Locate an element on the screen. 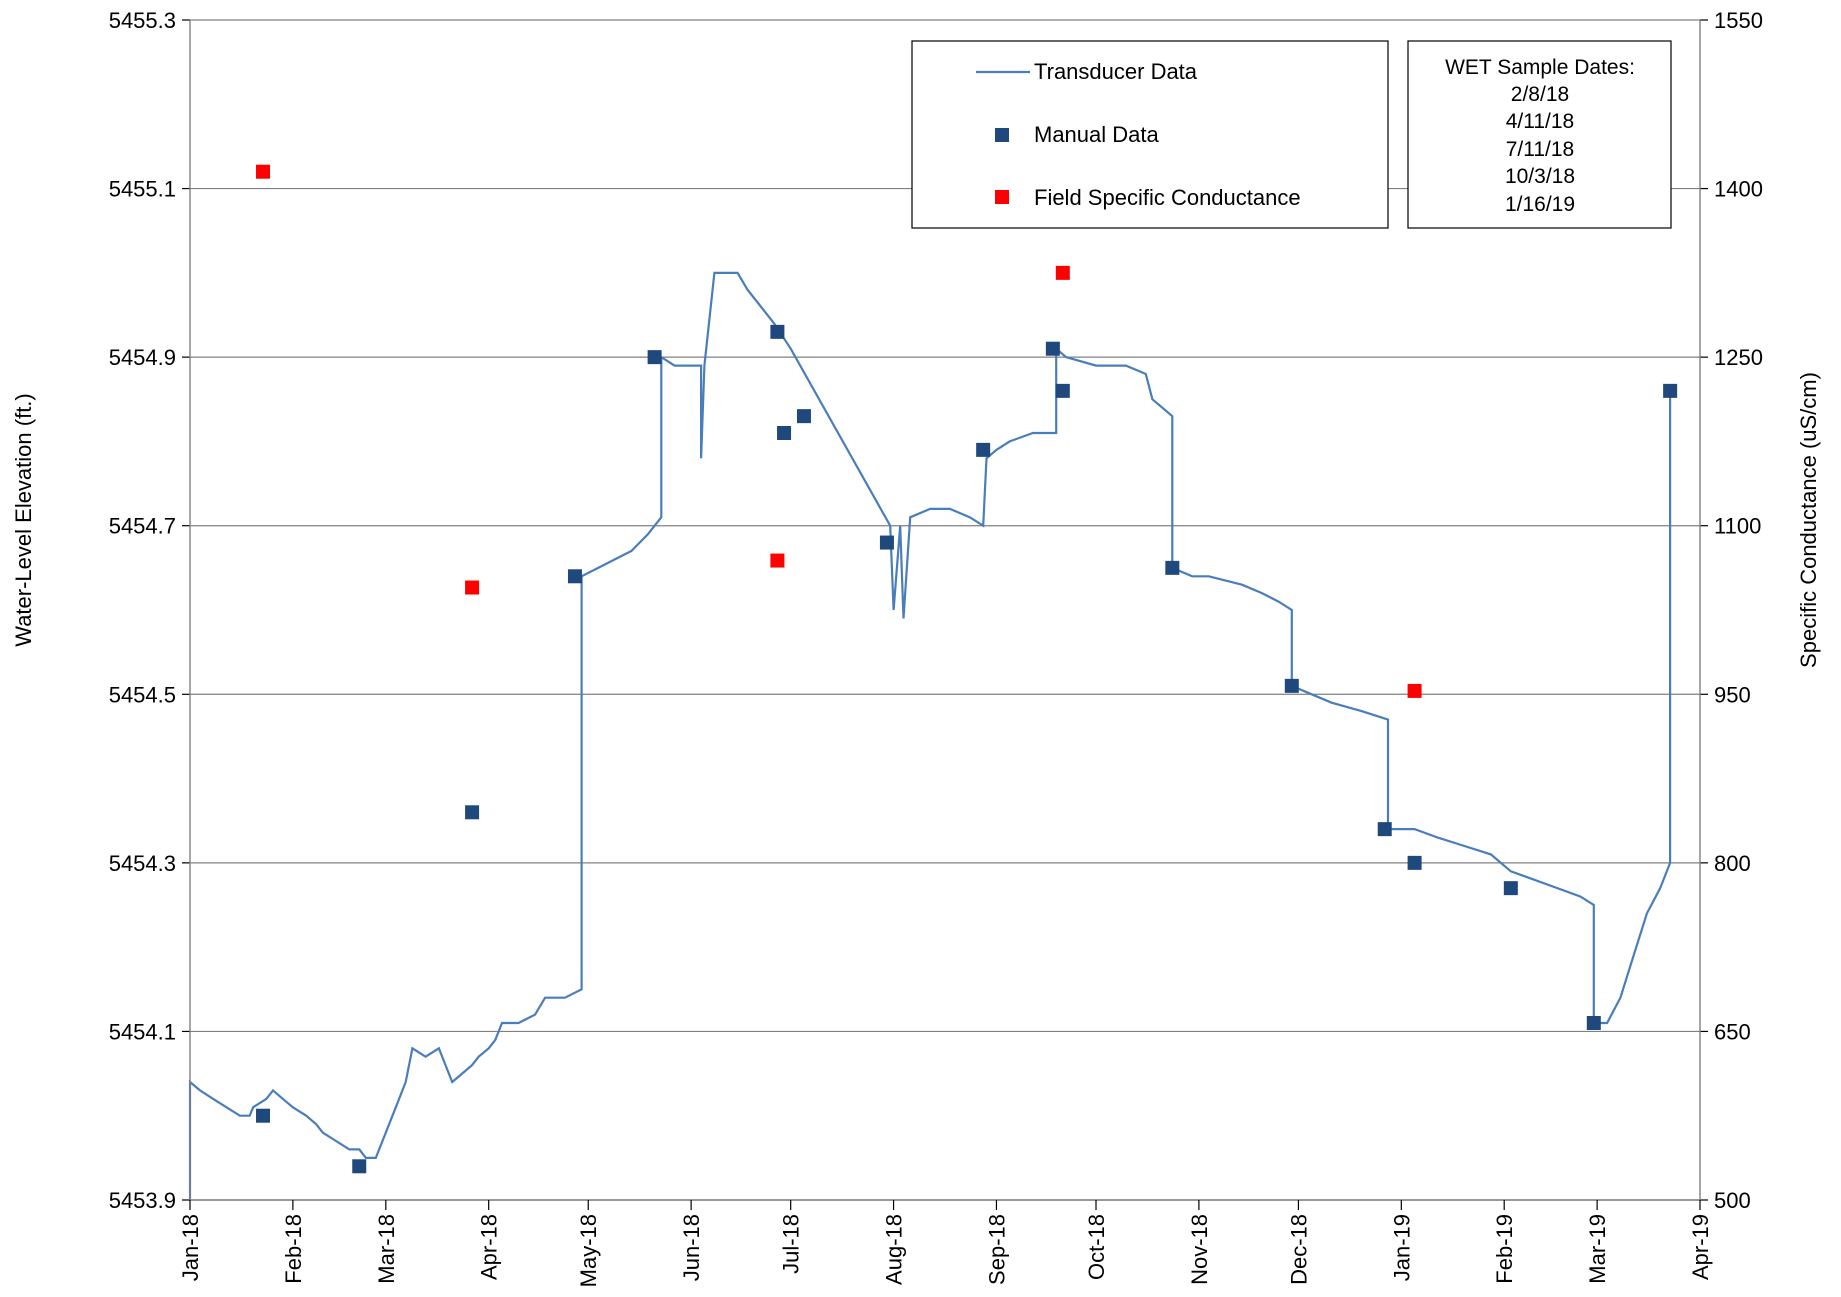  y2-tick-label: 1100 is located at coordinates (1737, 526).